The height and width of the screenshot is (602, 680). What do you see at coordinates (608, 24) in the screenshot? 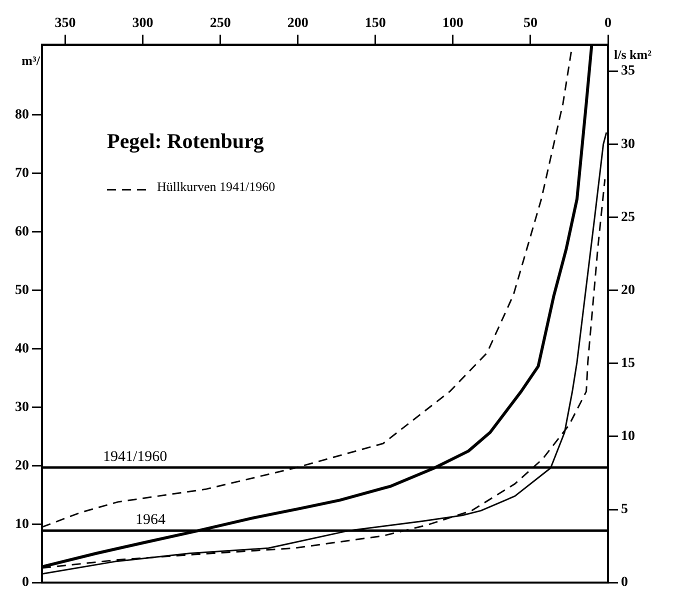
I see `x-tick-label: 0` at bounding box center [608, 24].